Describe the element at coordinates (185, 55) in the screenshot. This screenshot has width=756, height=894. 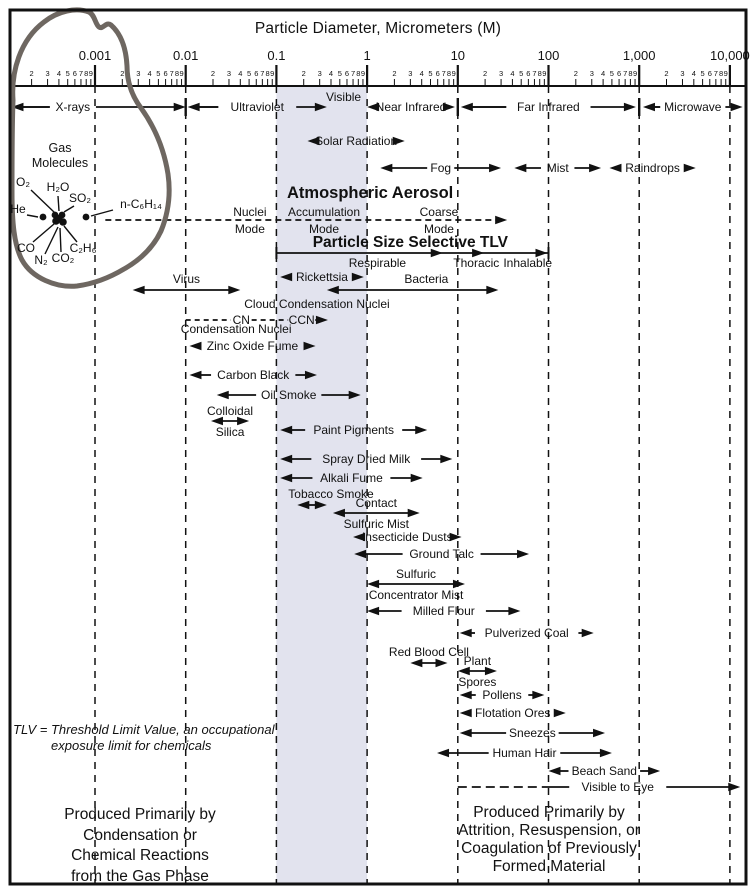
I see `axis-decade-label: 0.01` at that location.